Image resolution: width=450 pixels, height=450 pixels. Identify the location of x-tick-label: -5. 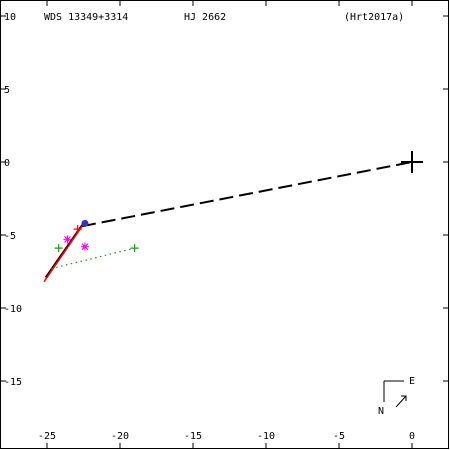
(339, 436).